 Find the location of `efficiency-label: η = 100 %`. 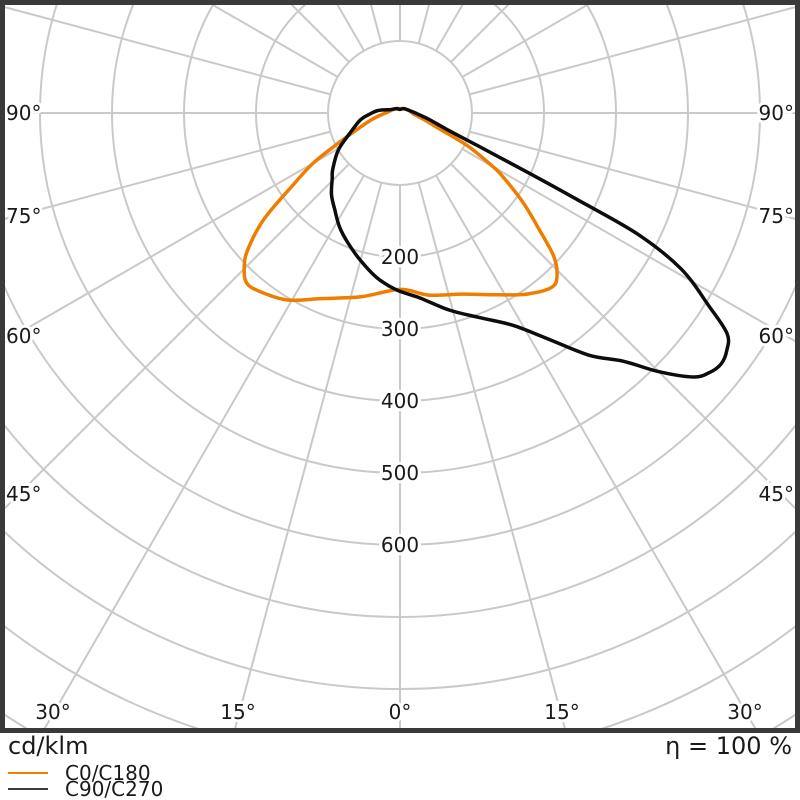

efficiency-label: η = 100 % is located at coordinates (728, 746).